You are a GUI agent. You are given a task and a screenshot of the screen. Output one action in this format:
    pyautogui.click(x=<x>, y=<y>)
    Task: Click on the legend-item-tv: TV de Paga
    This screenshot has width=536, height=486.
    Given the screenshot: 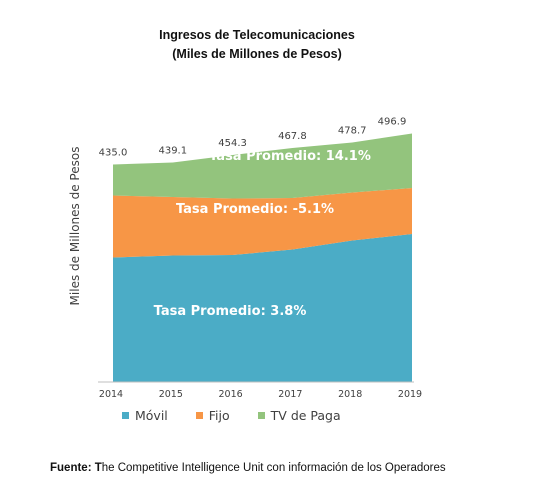 What is the action you would take?
    pyautogui.click(x=299, y=415)
    